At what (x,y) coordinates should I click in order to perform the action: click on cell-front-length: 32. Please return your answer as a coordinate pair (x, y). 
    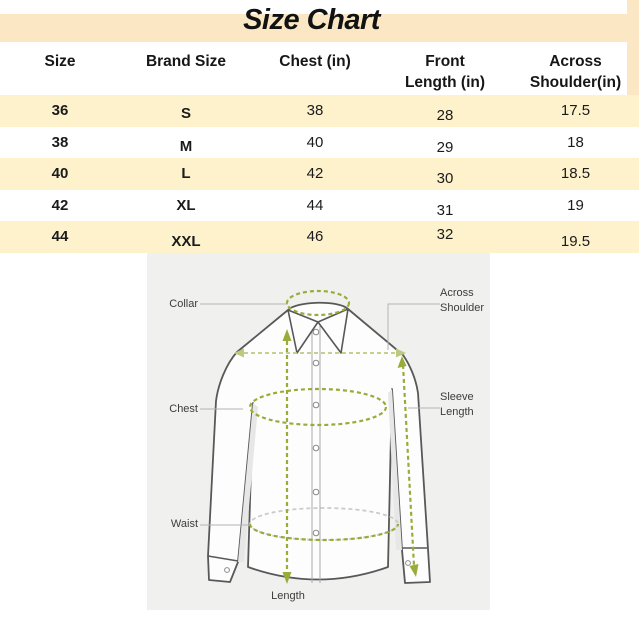
    Looking at the image, I should click on (445, 235).